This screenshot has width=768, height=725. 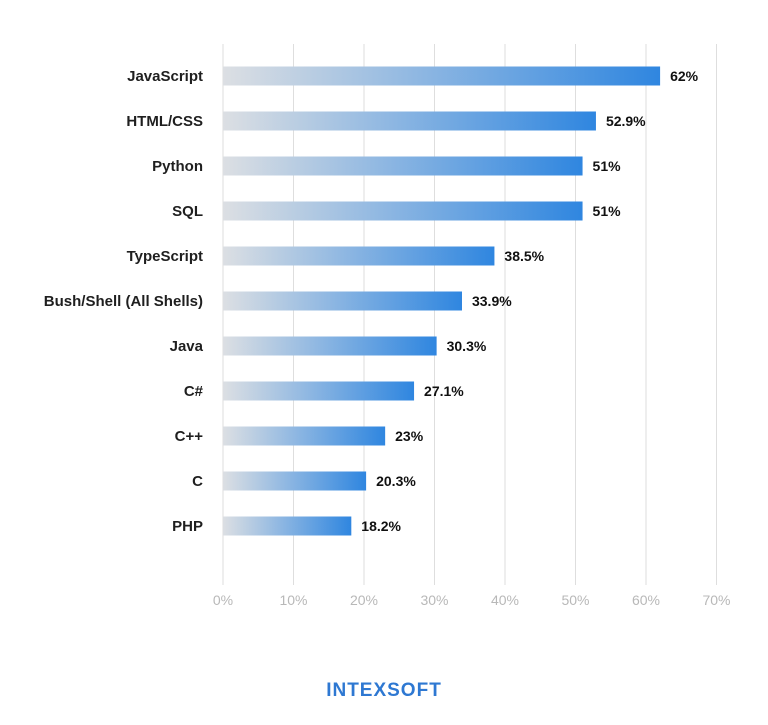 I want to click on value-label: 20.3%, so click(x=396, y=481).